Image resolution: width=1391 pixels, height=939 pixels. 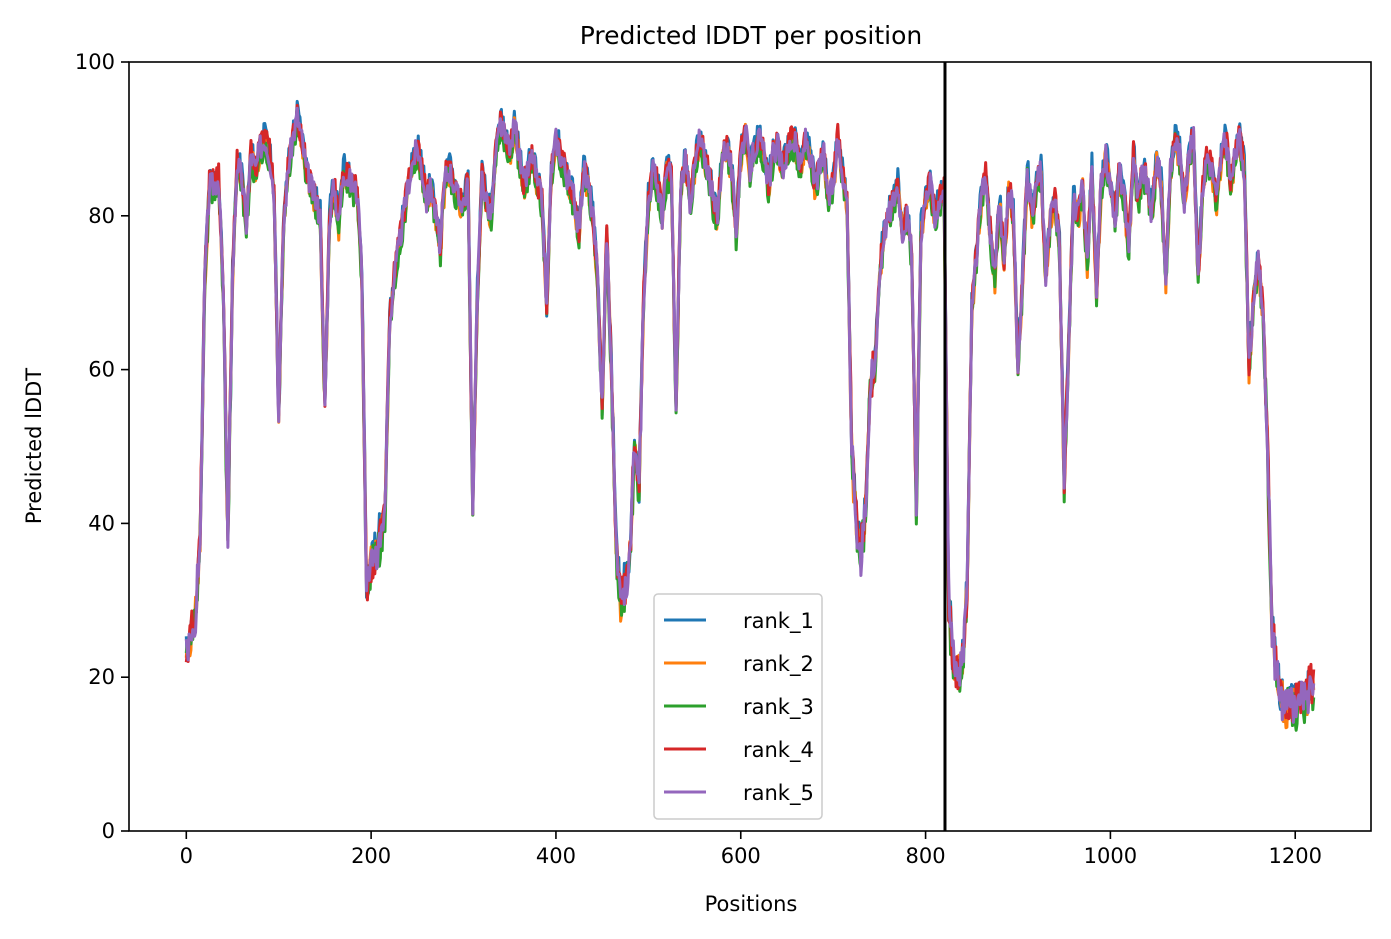 What do you see at coordinates (778, 707) in the screenshot?
I see `legend-label-rank_3: rank_3` at bounding box center [778, 707].